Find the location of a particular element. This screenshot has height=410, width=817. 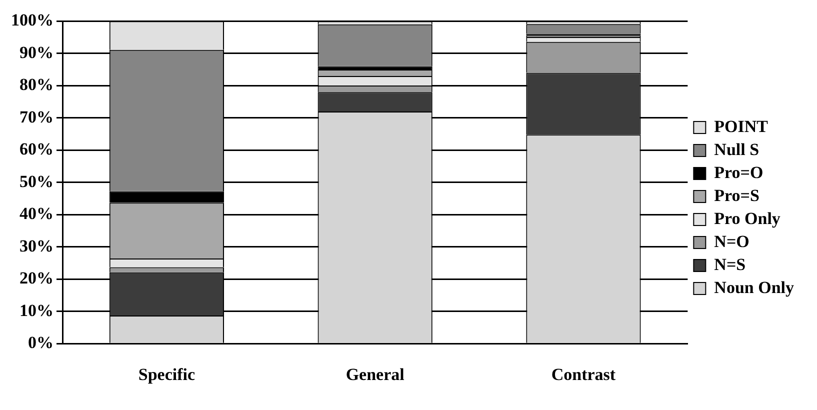

y-tick-label: 30% is located at coordinates (37, 246).